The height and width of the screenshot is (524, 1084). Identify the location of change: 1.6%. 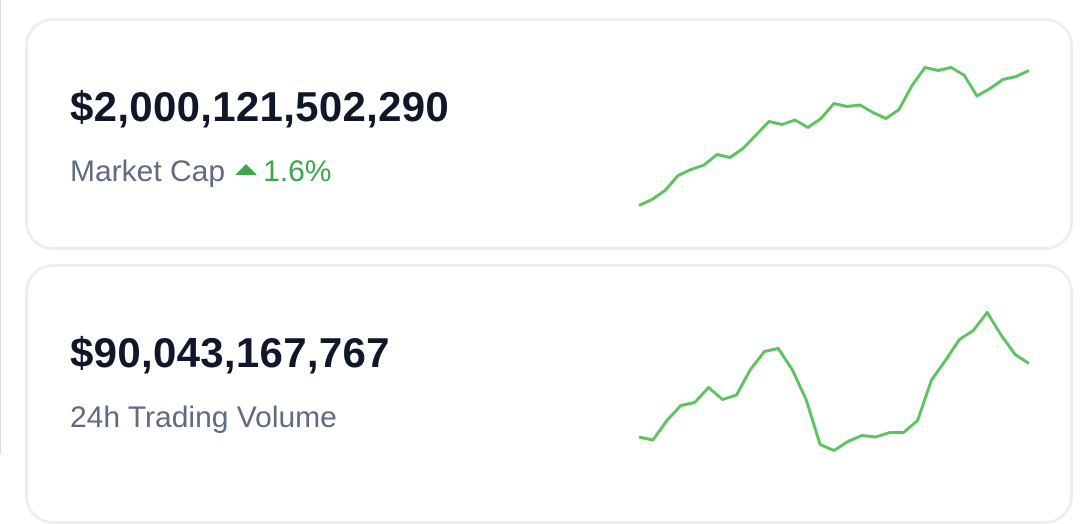
(297, 171).